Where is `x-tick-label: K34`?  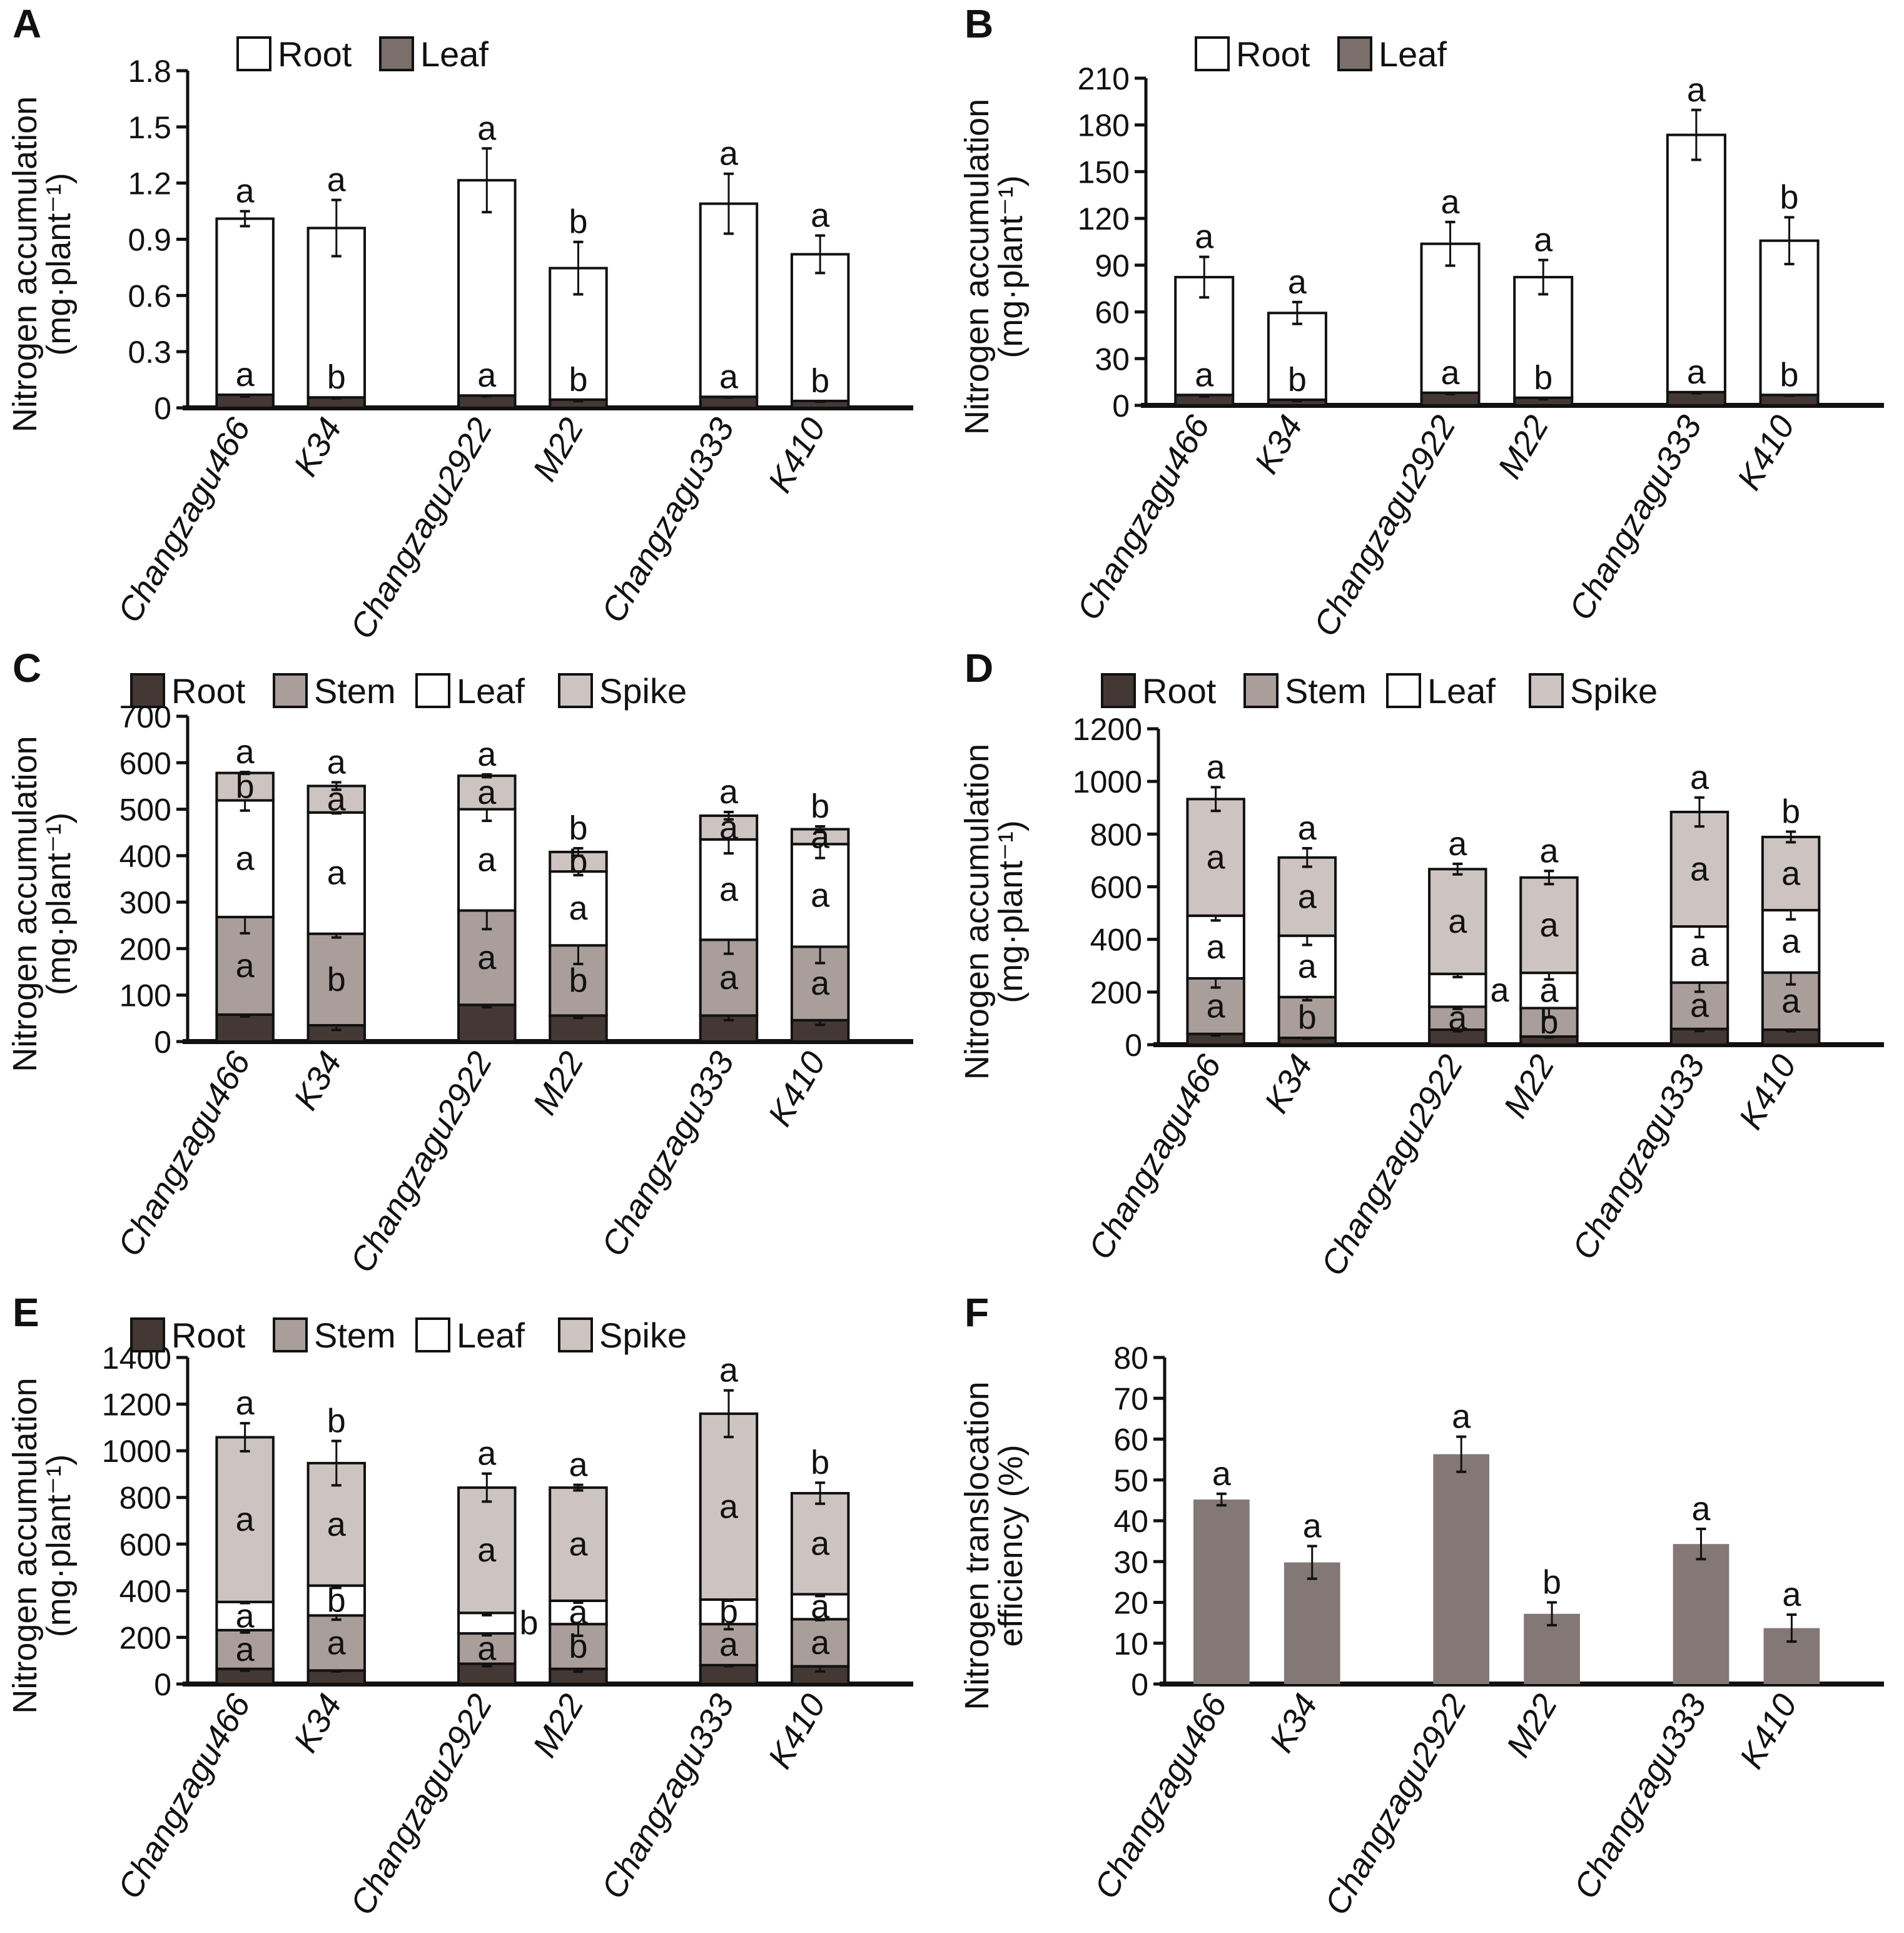
x-tick-label: K34 is located at coordinates (317, 1723).